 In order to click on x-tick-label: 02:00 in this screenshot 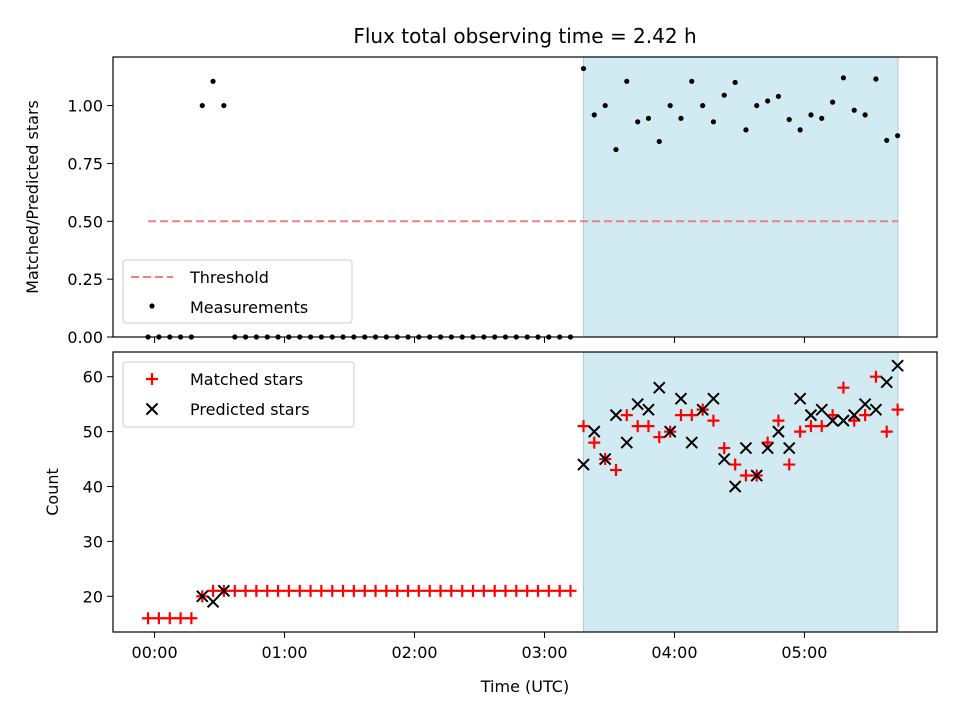, I will do `click(414, 652)`.